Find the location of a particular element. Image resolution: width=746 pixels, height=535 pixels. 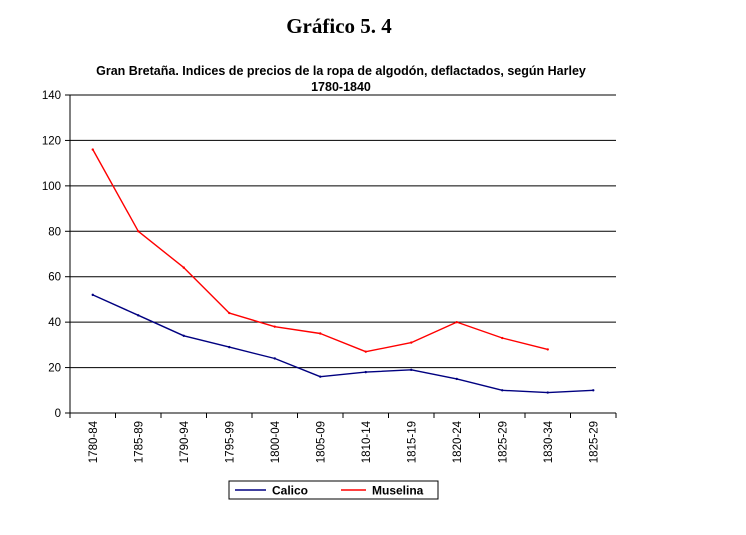

x-tick-label: 1800-04 is located at coordinates (276, 441).